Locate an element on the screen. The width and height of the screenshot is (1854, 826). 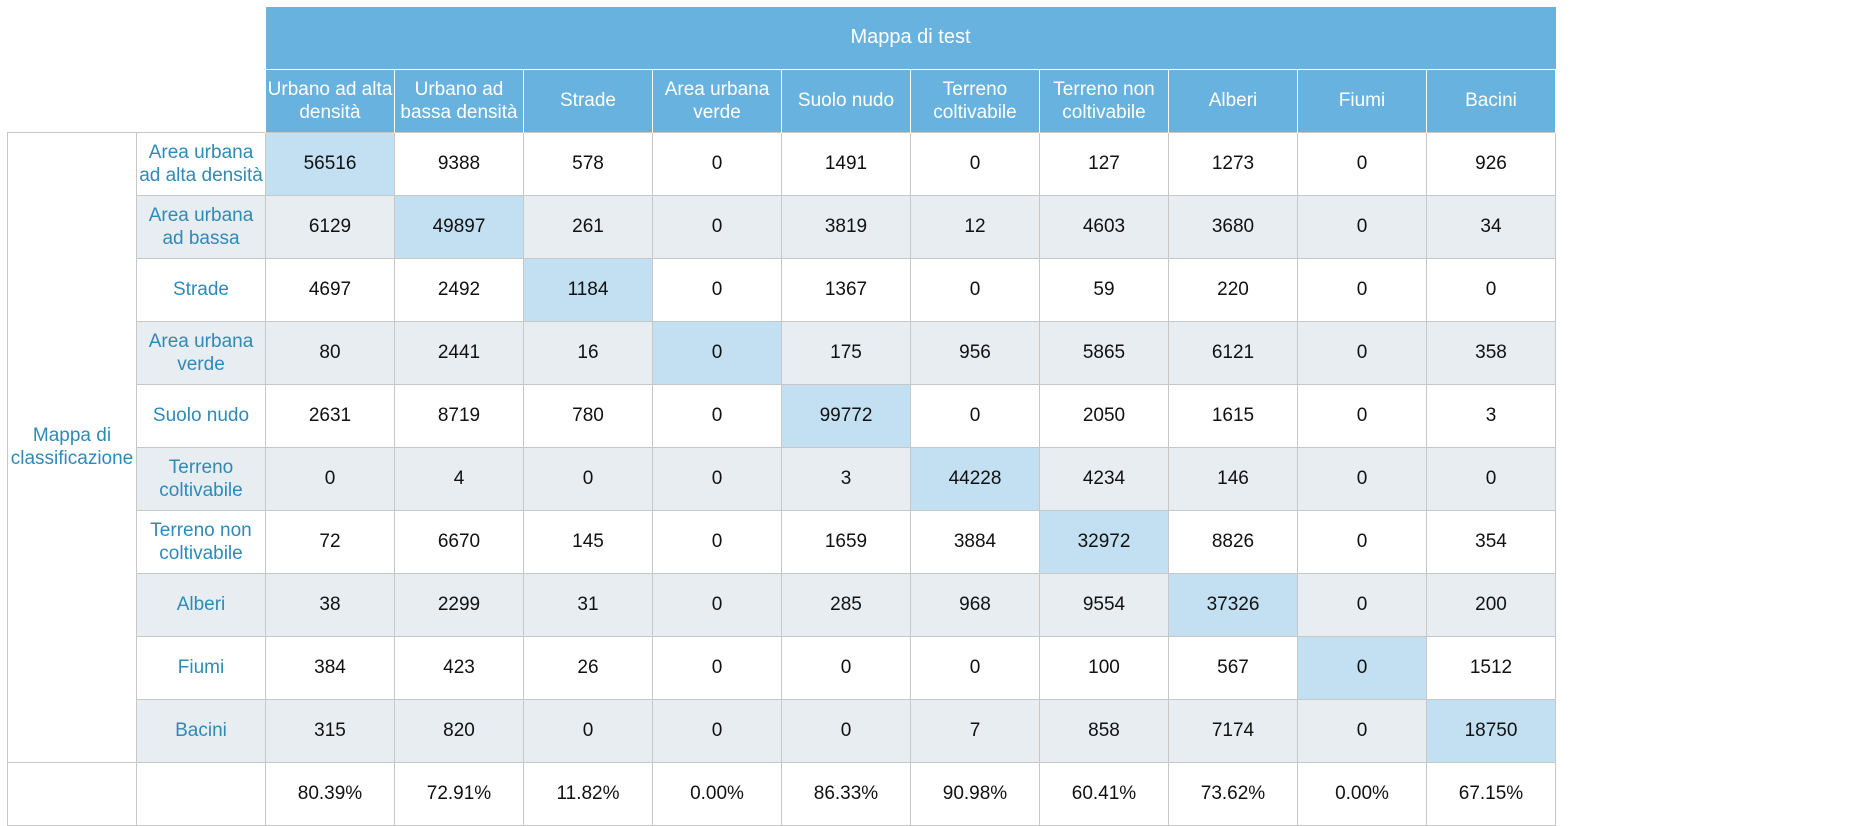
table-cell: 3819 is located at coordinates (846, 226).